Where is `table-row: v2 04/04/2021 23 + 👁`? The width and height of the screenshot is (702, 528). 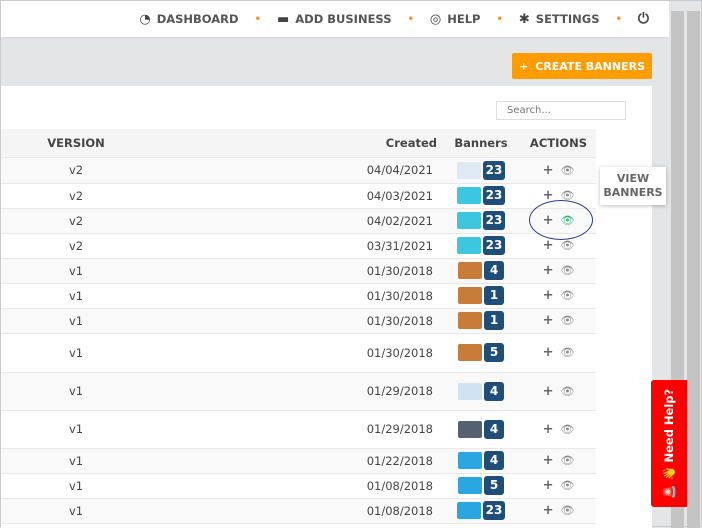 table-row: v2 04/04/2021 23 + 👁 is located at coordinates (298, 170).